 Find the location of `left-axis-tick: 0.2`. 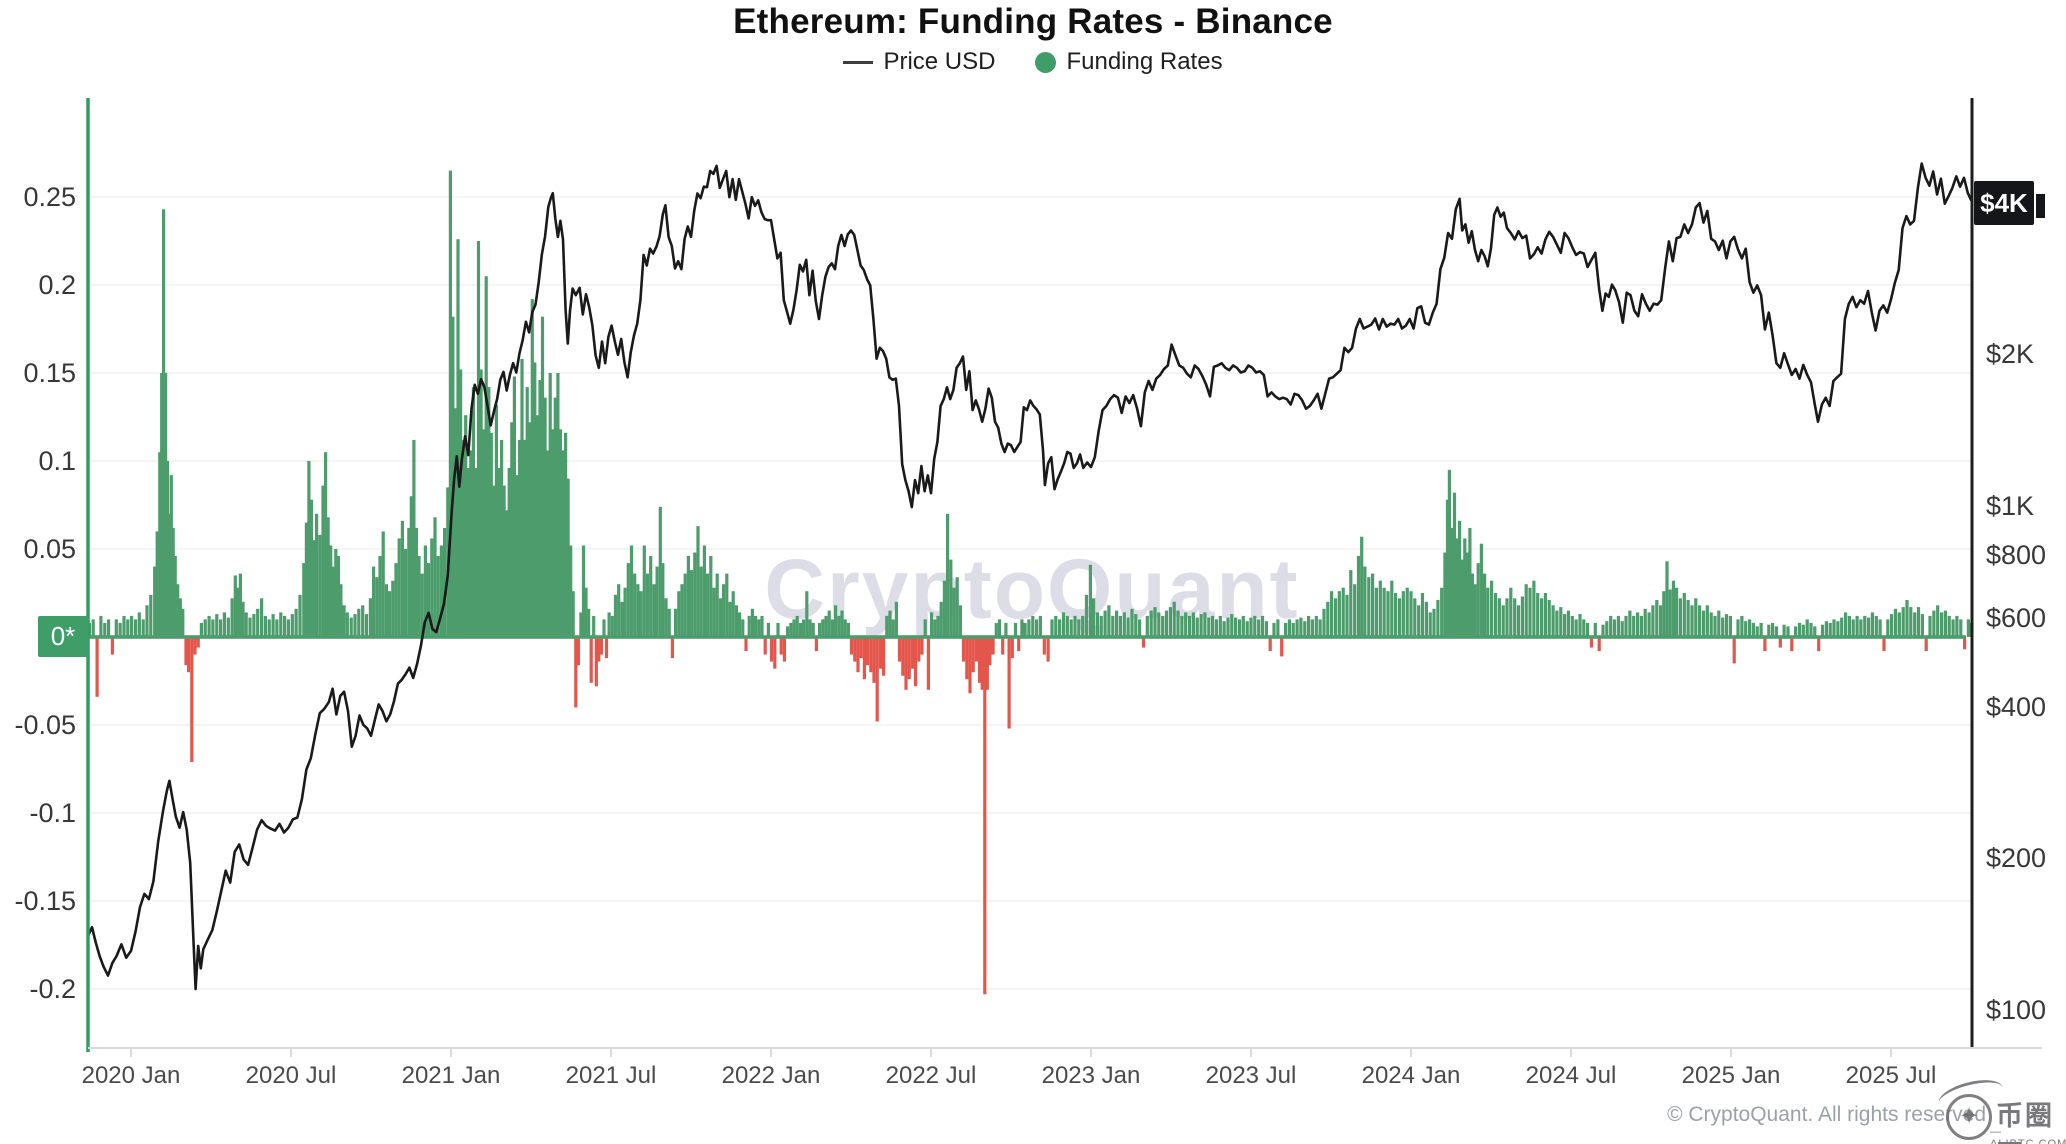

left-axis-tick: 0.2 is located at coordinates (57, 285).